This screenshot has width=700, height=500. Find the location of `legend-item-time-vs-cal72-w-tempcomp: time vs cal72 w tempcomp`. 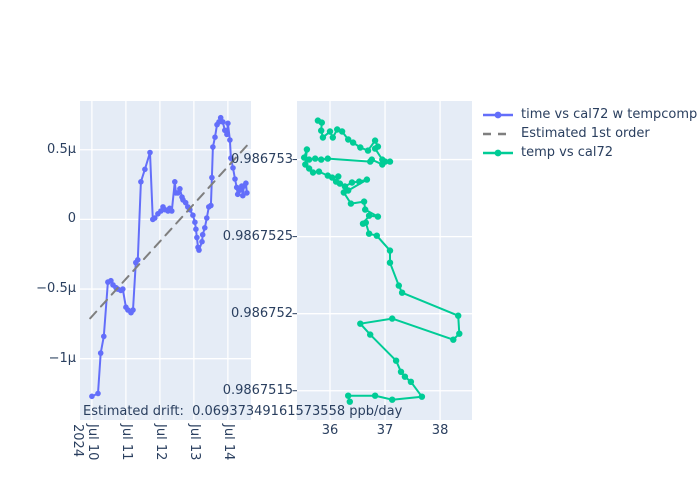

legend-item-time-vs-cal72-w-tempcomp: time vs cal72 w tempcomp is located at coordinates (589, 114).